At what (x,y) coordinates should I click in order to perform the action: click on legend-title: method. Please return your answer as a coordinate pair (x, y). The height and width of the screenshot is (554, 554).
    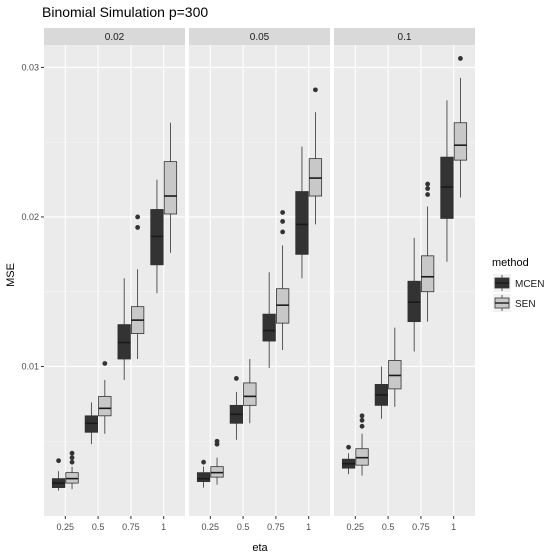
    Looking at the image, I should click on (510, 263).